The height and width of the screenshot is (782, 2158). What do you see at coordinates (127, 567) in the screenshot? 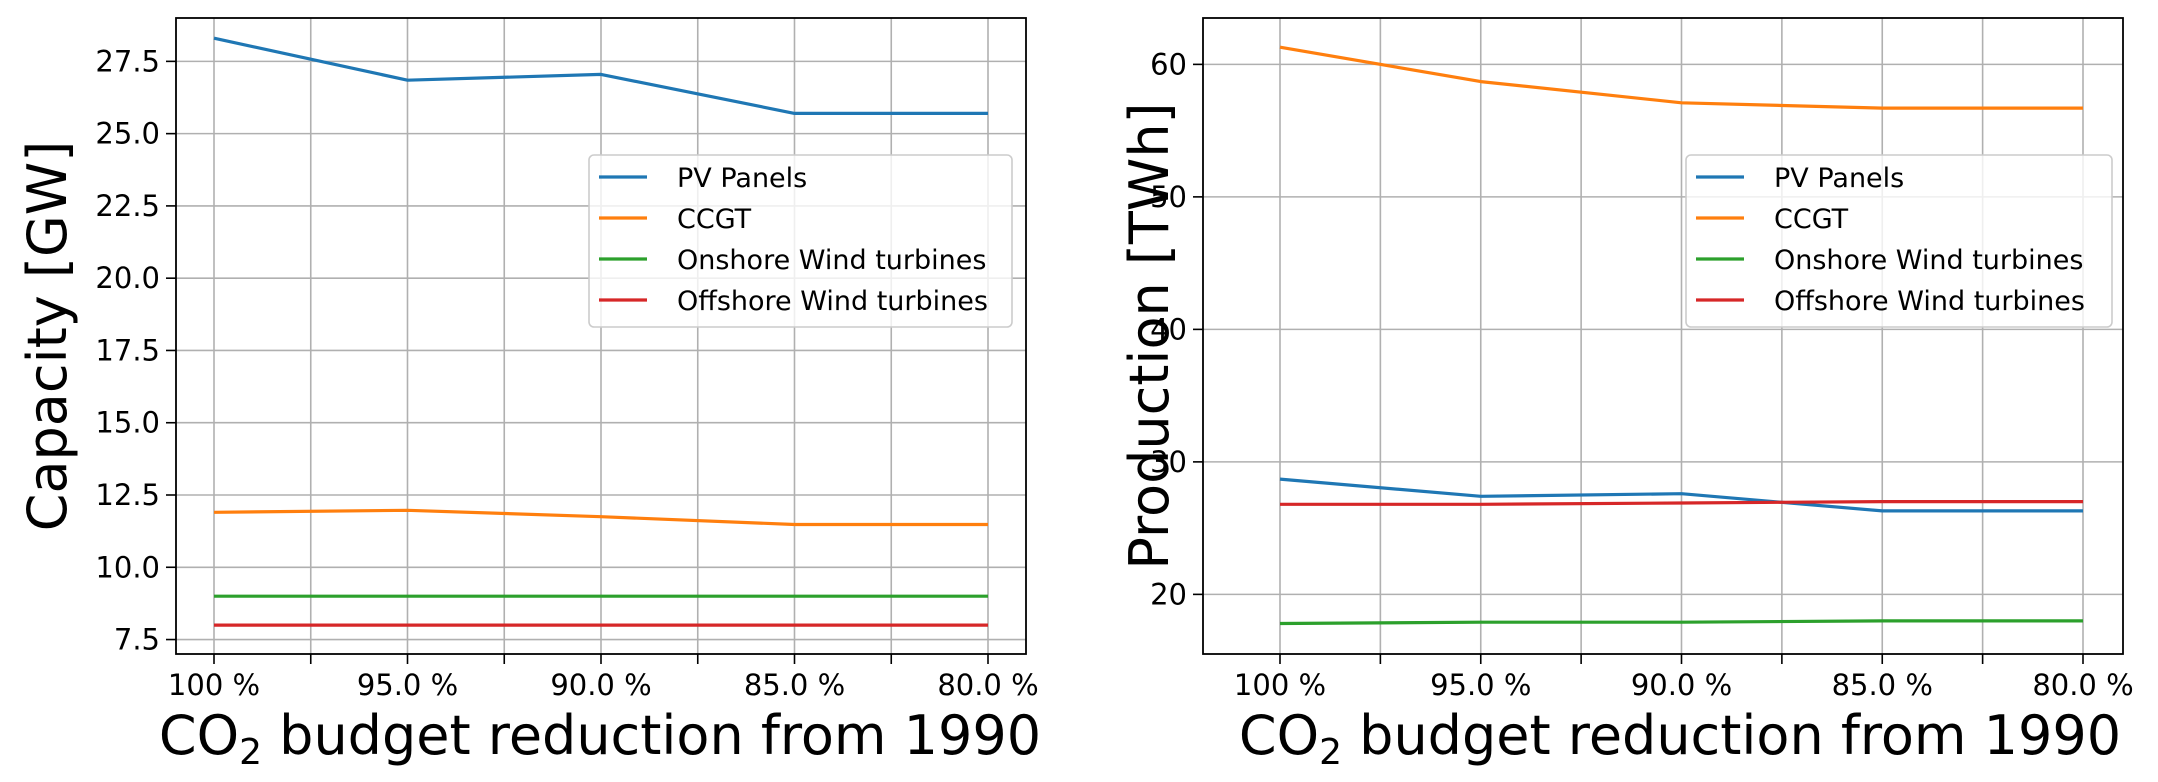
I see `y-tick-label: 10.0` at bounding box center [127, 567].